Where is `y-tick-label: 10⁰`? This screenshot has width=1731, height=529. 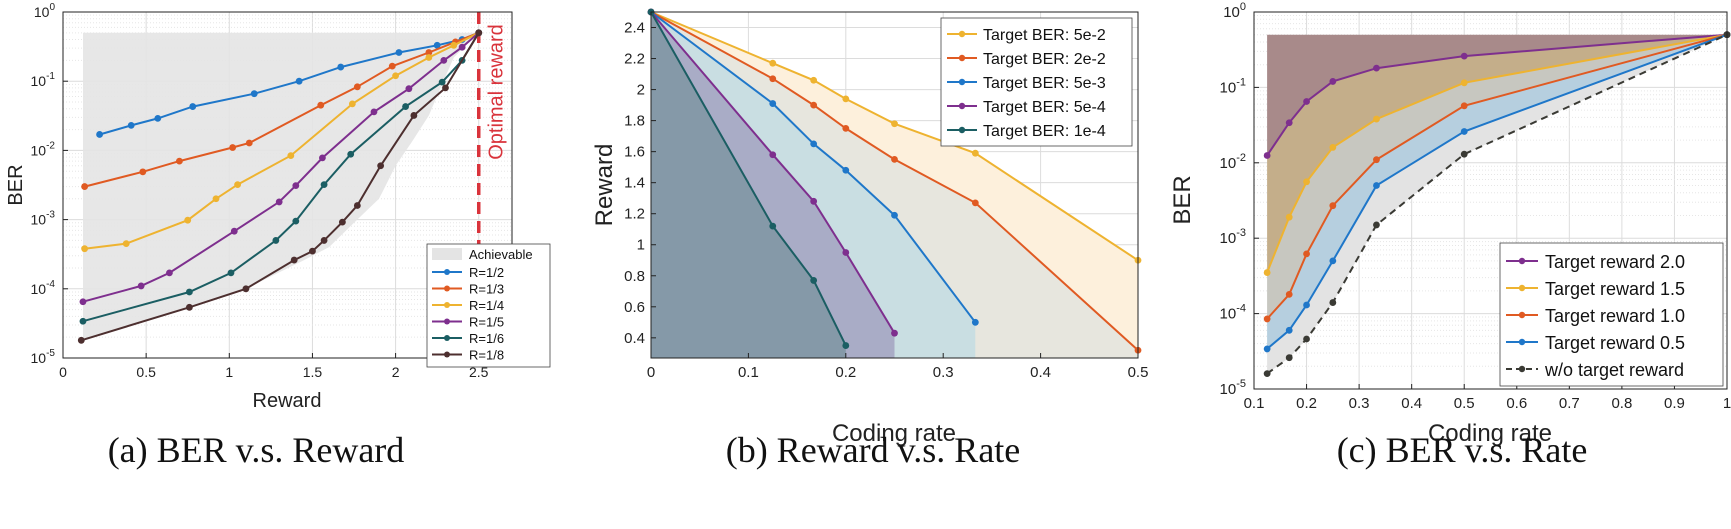 y-tick-label: 10⁰ is located at coordinates (45, 11).